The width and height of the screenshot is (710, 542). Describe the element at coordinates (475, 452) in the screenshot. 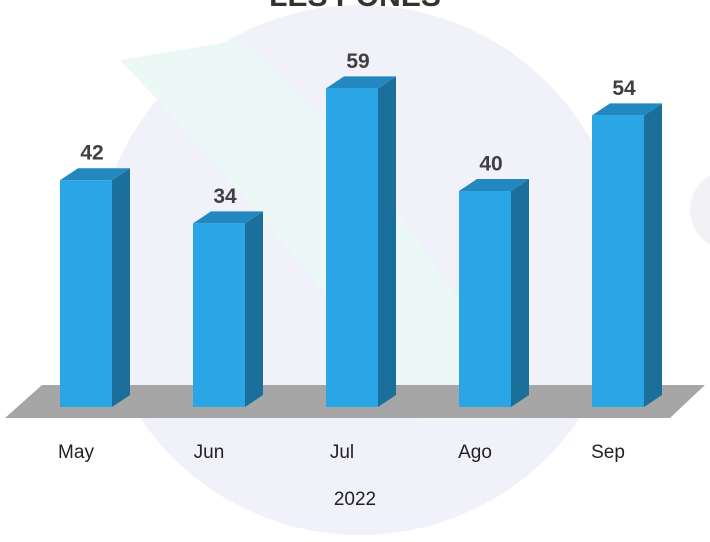

I see `x-tick-label: Ago` at that location.